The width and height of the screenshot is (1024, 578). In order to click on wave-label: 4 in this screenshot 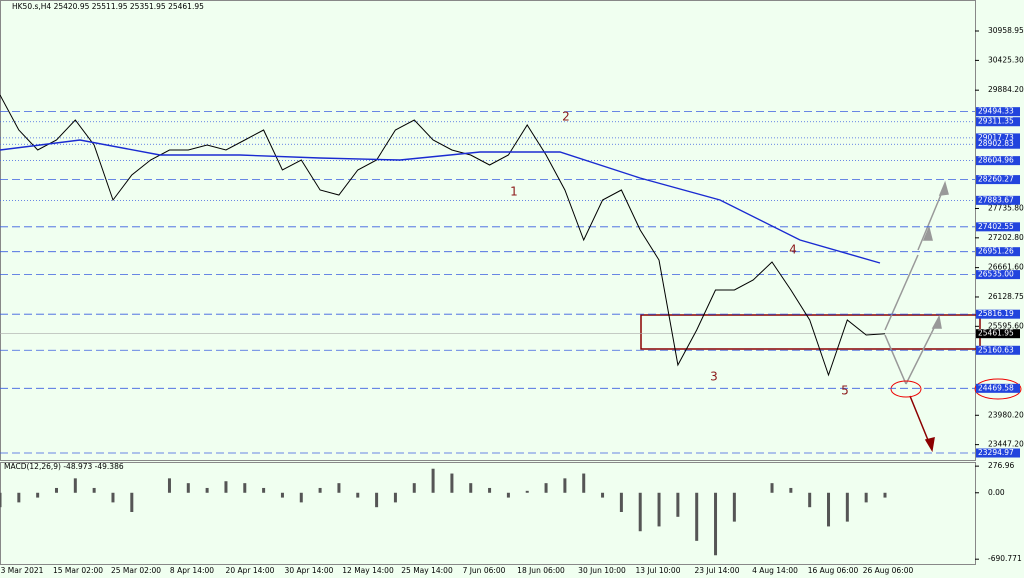, I will do `click(793, 250)`.